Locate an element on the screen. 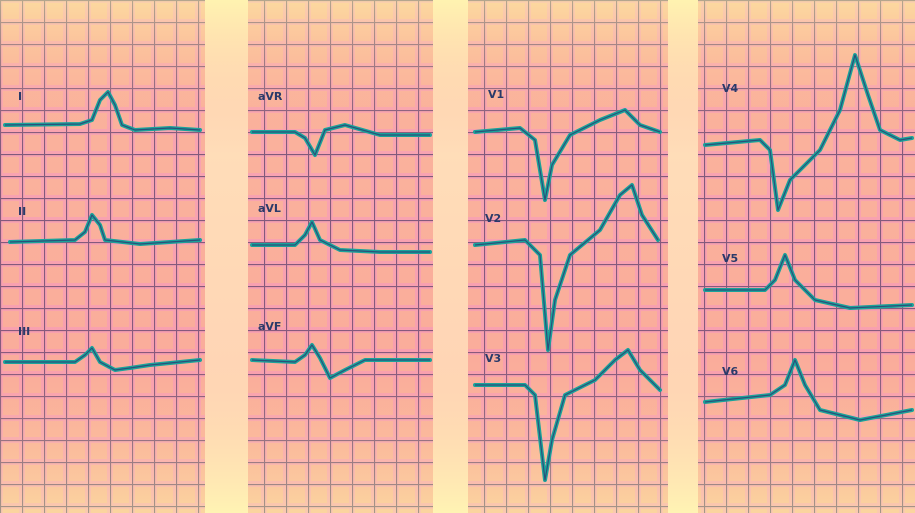 The height and width of the screenshot is (513, 915). lead-label: aVL is located at coordinates (269, 208).